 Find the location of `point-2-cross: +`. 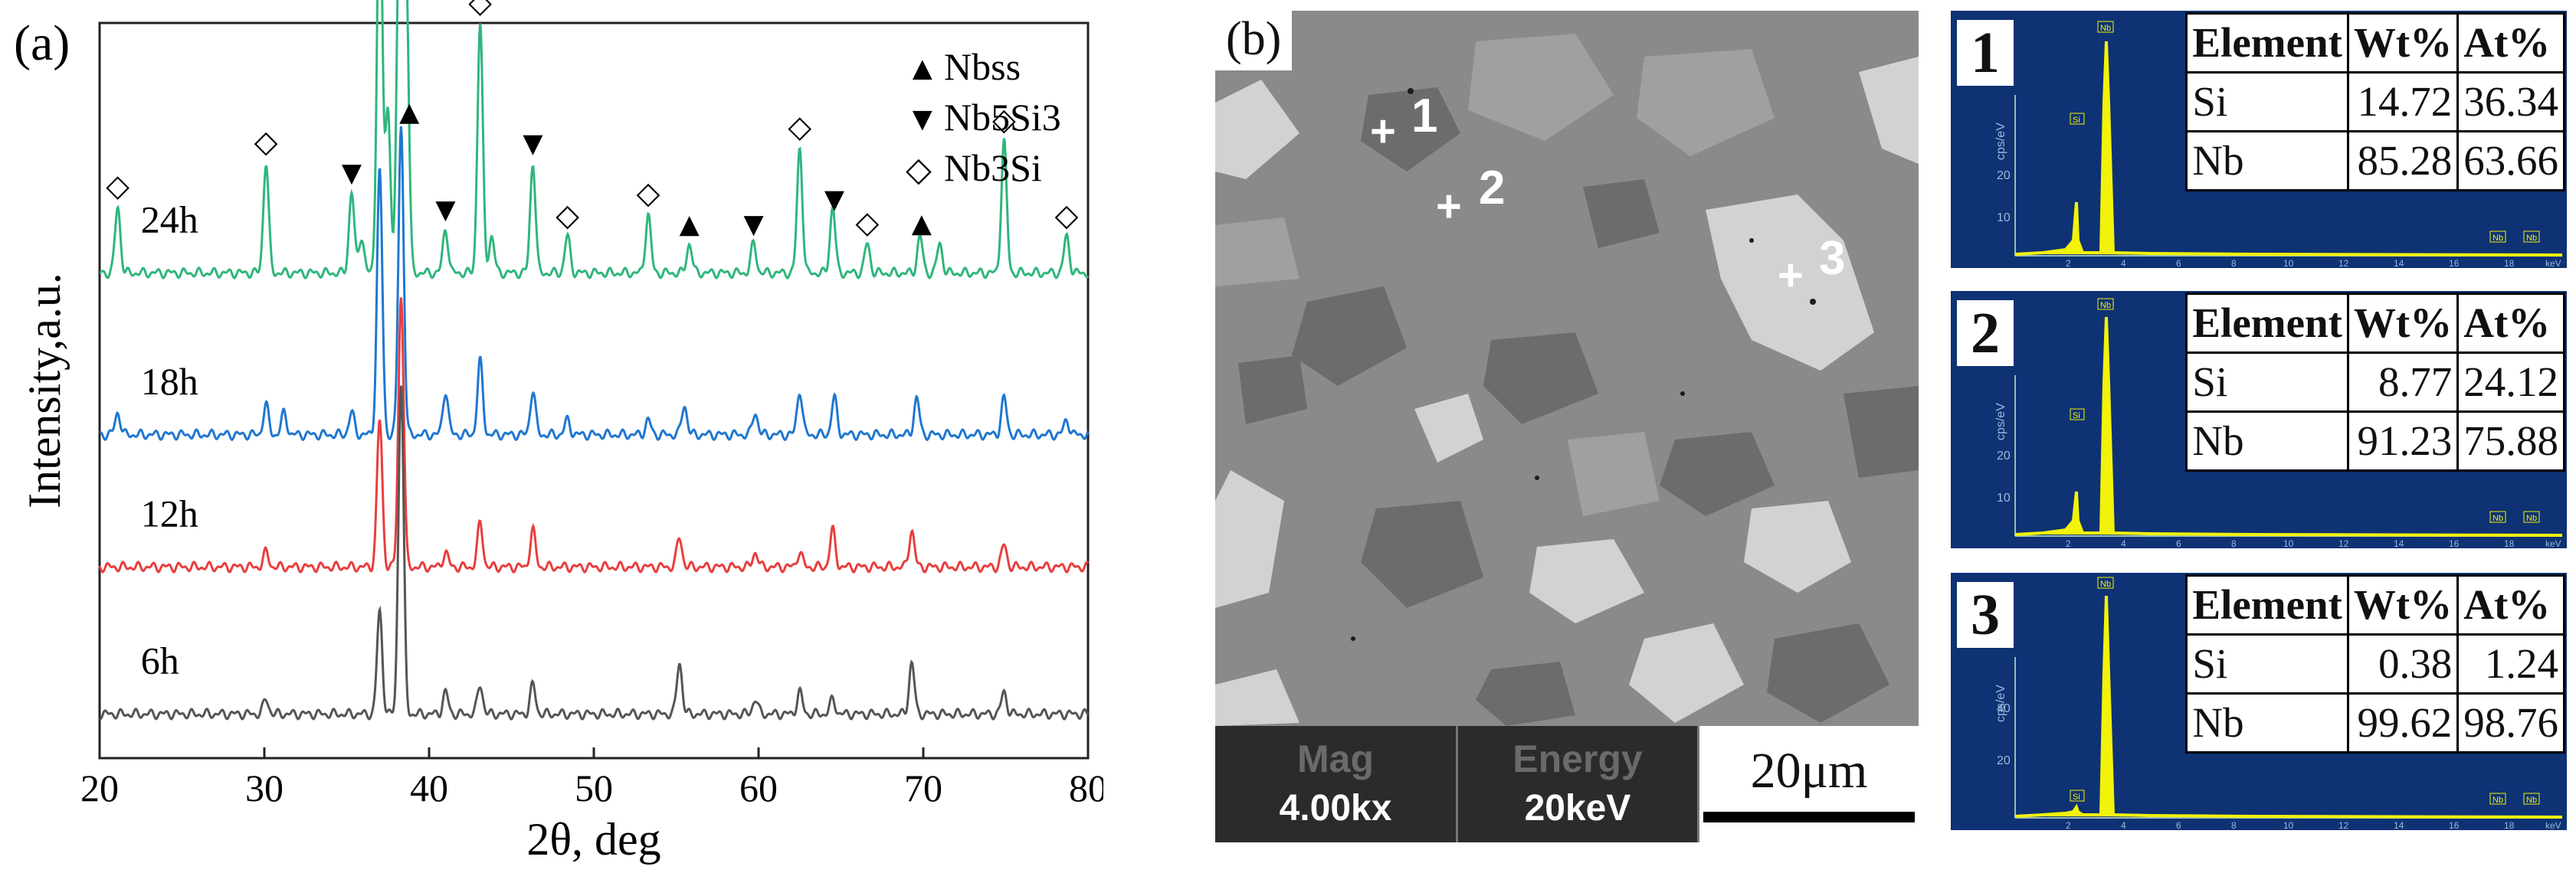

point-2-cross: + is located at coordinates (1449, 206).